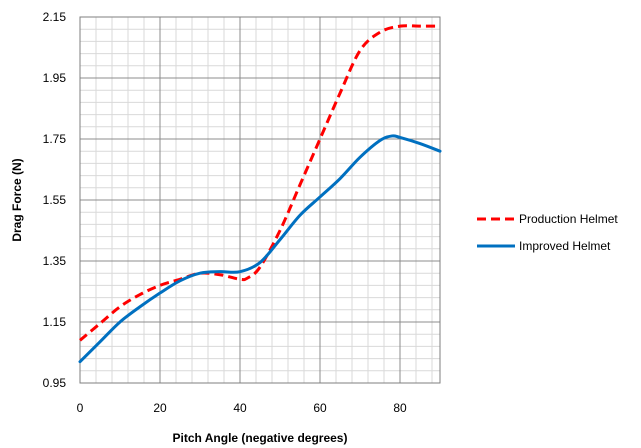 The height and width of the screenshot is (448, 641). Describe the element at coordinates (80, 408) in the screenshot. I see `x-tick-label: 0` at that location.